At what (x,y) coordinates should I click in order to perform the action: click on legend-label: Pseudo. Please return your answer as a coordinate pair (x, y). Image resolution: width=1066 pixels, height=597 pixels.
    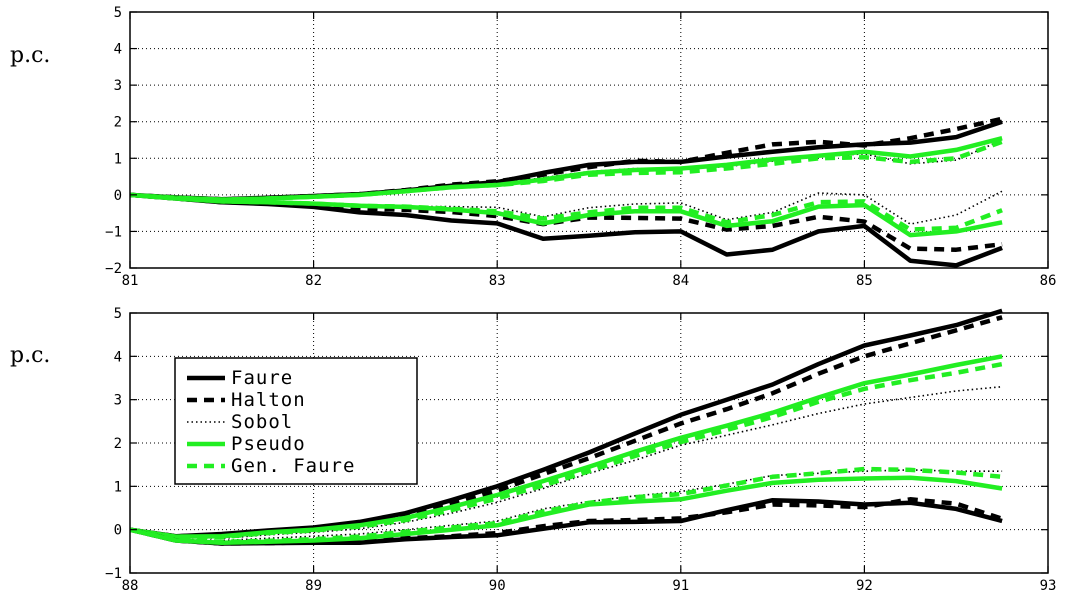
    Looking at the image, I should click on (268, 444).